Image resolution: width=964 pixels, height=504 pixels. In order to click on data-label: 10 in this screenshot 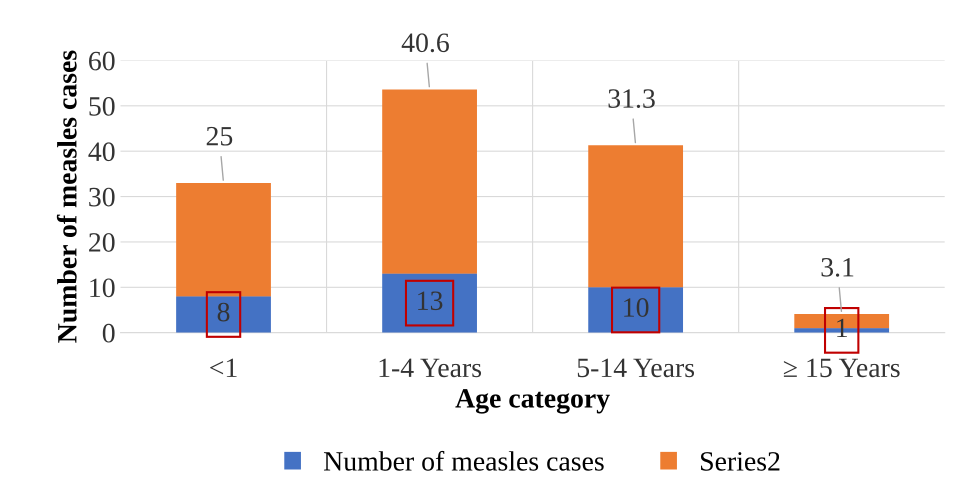, I will do `click(636, 307)`.